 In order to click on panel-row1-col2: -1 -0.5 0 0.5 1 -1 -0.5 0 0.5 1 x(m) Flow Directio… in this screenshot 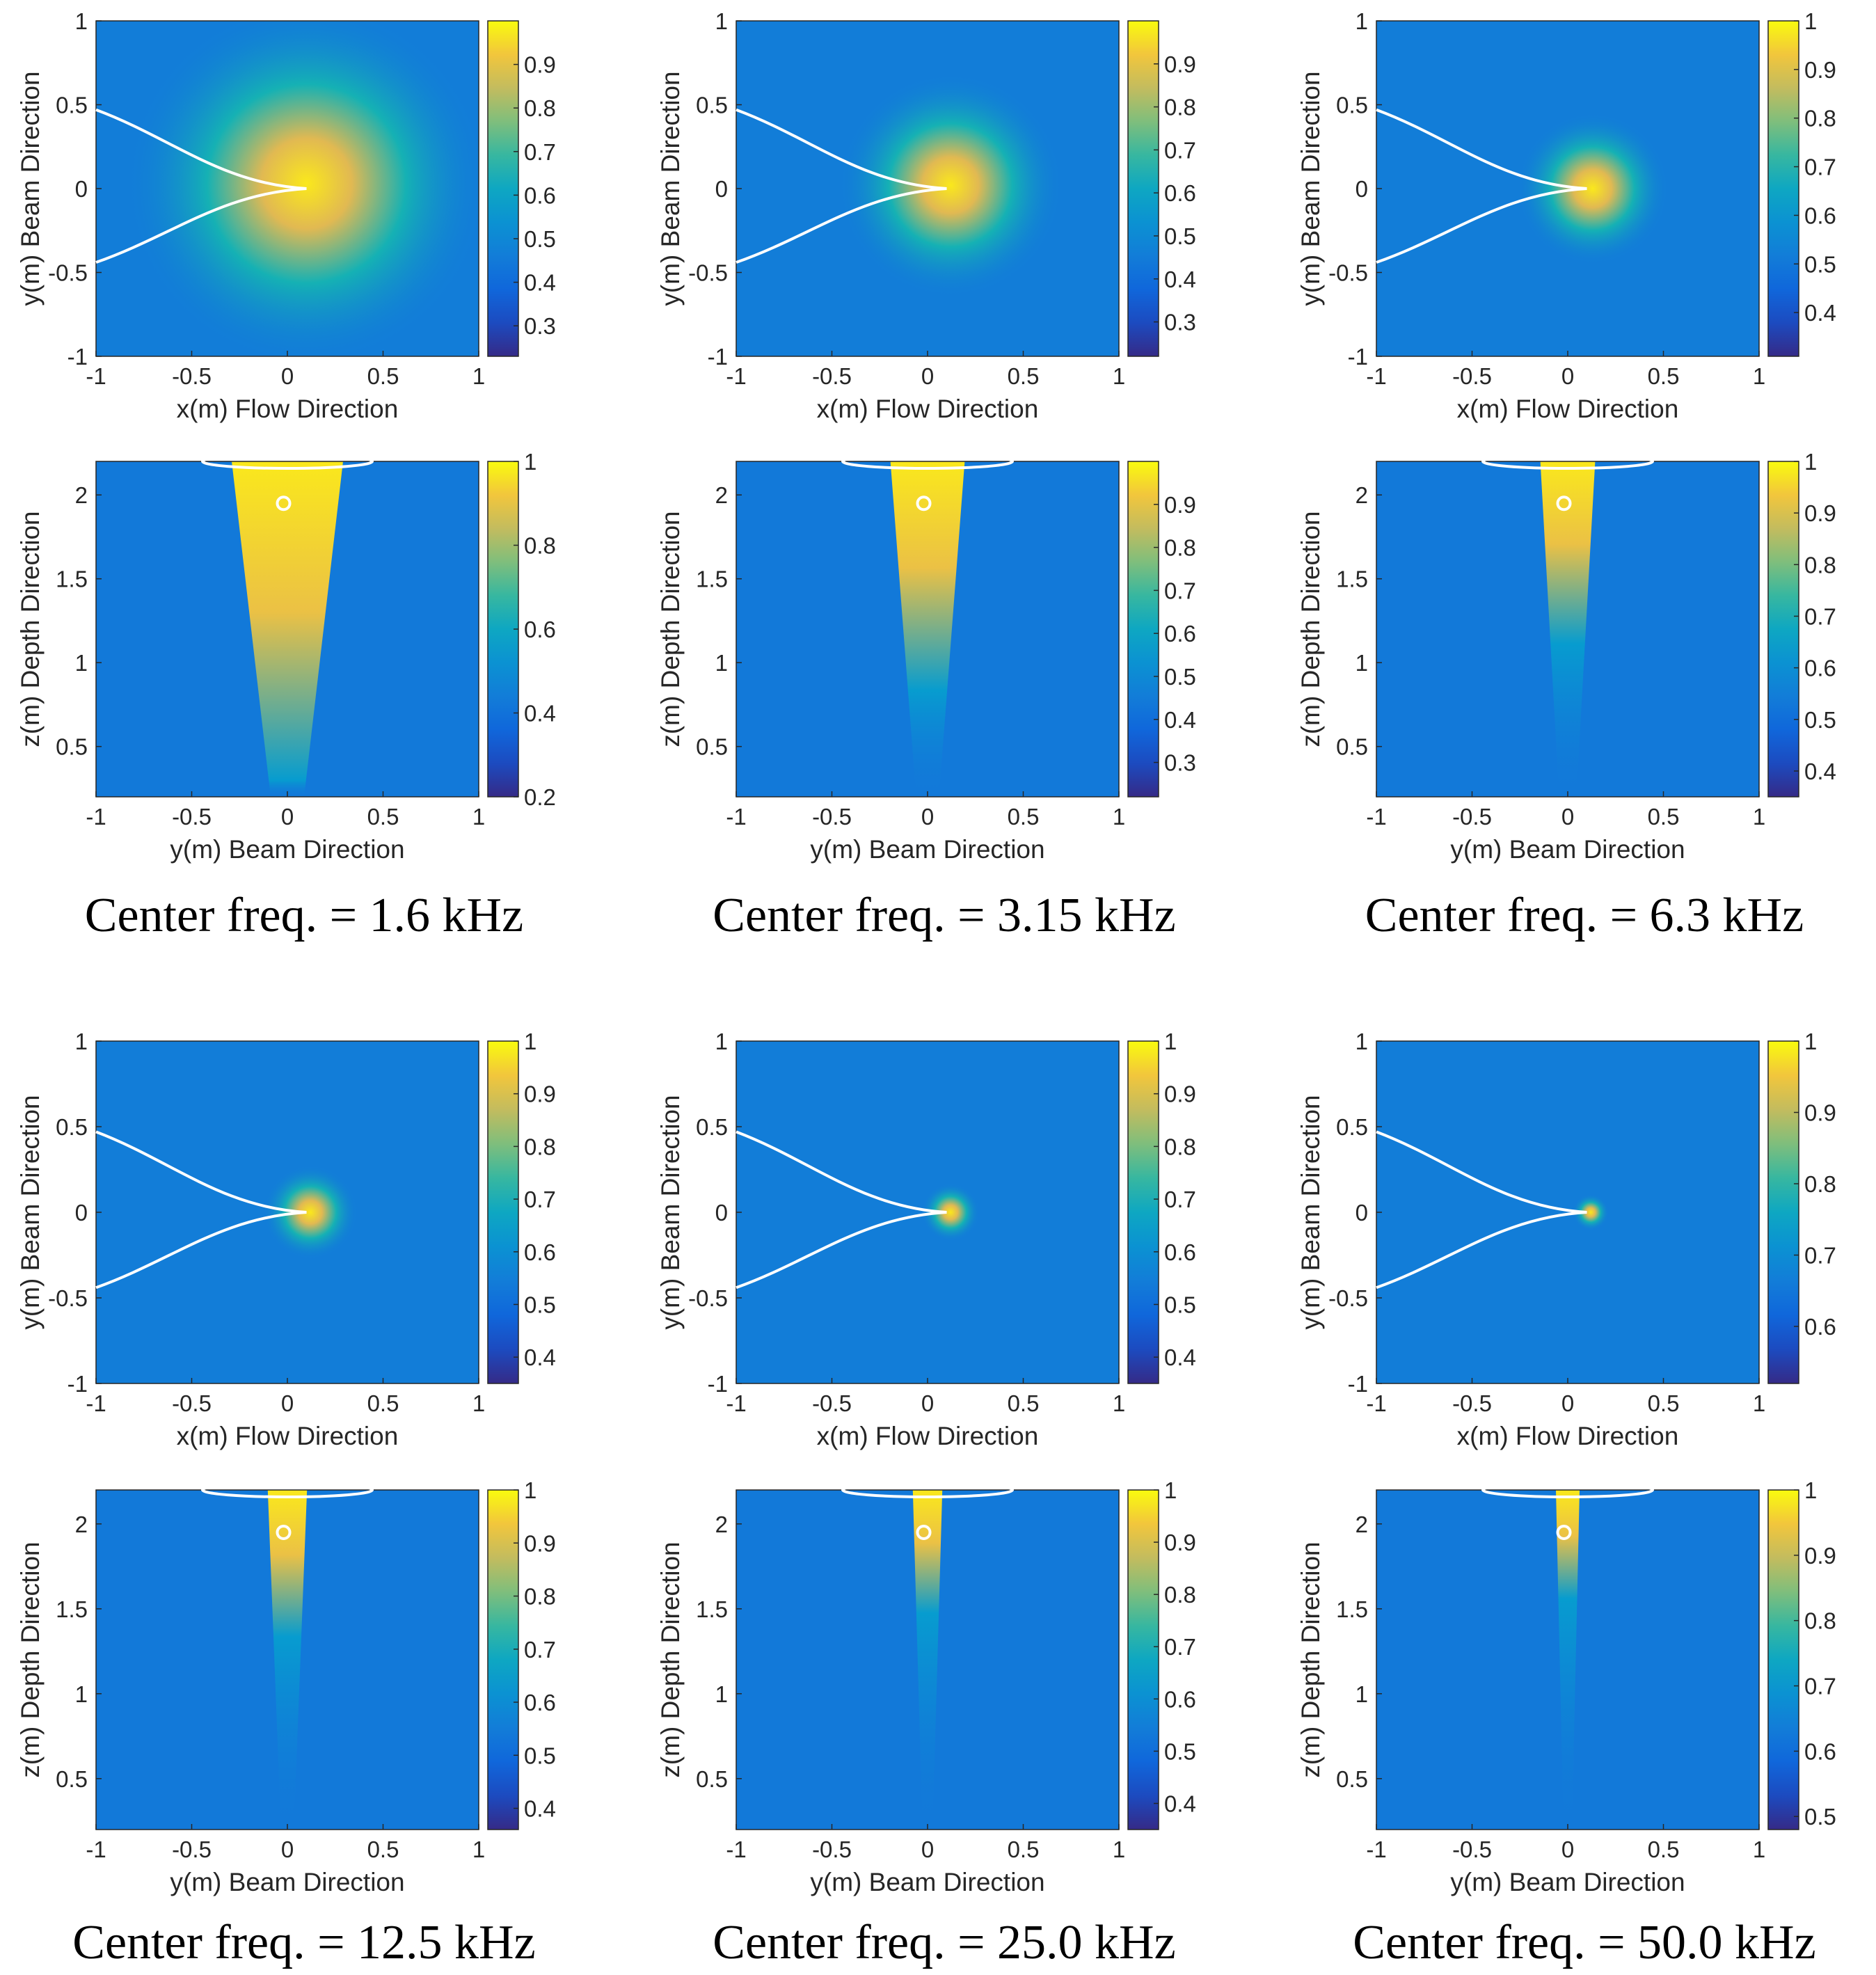, I will do `click(926, 215)`.